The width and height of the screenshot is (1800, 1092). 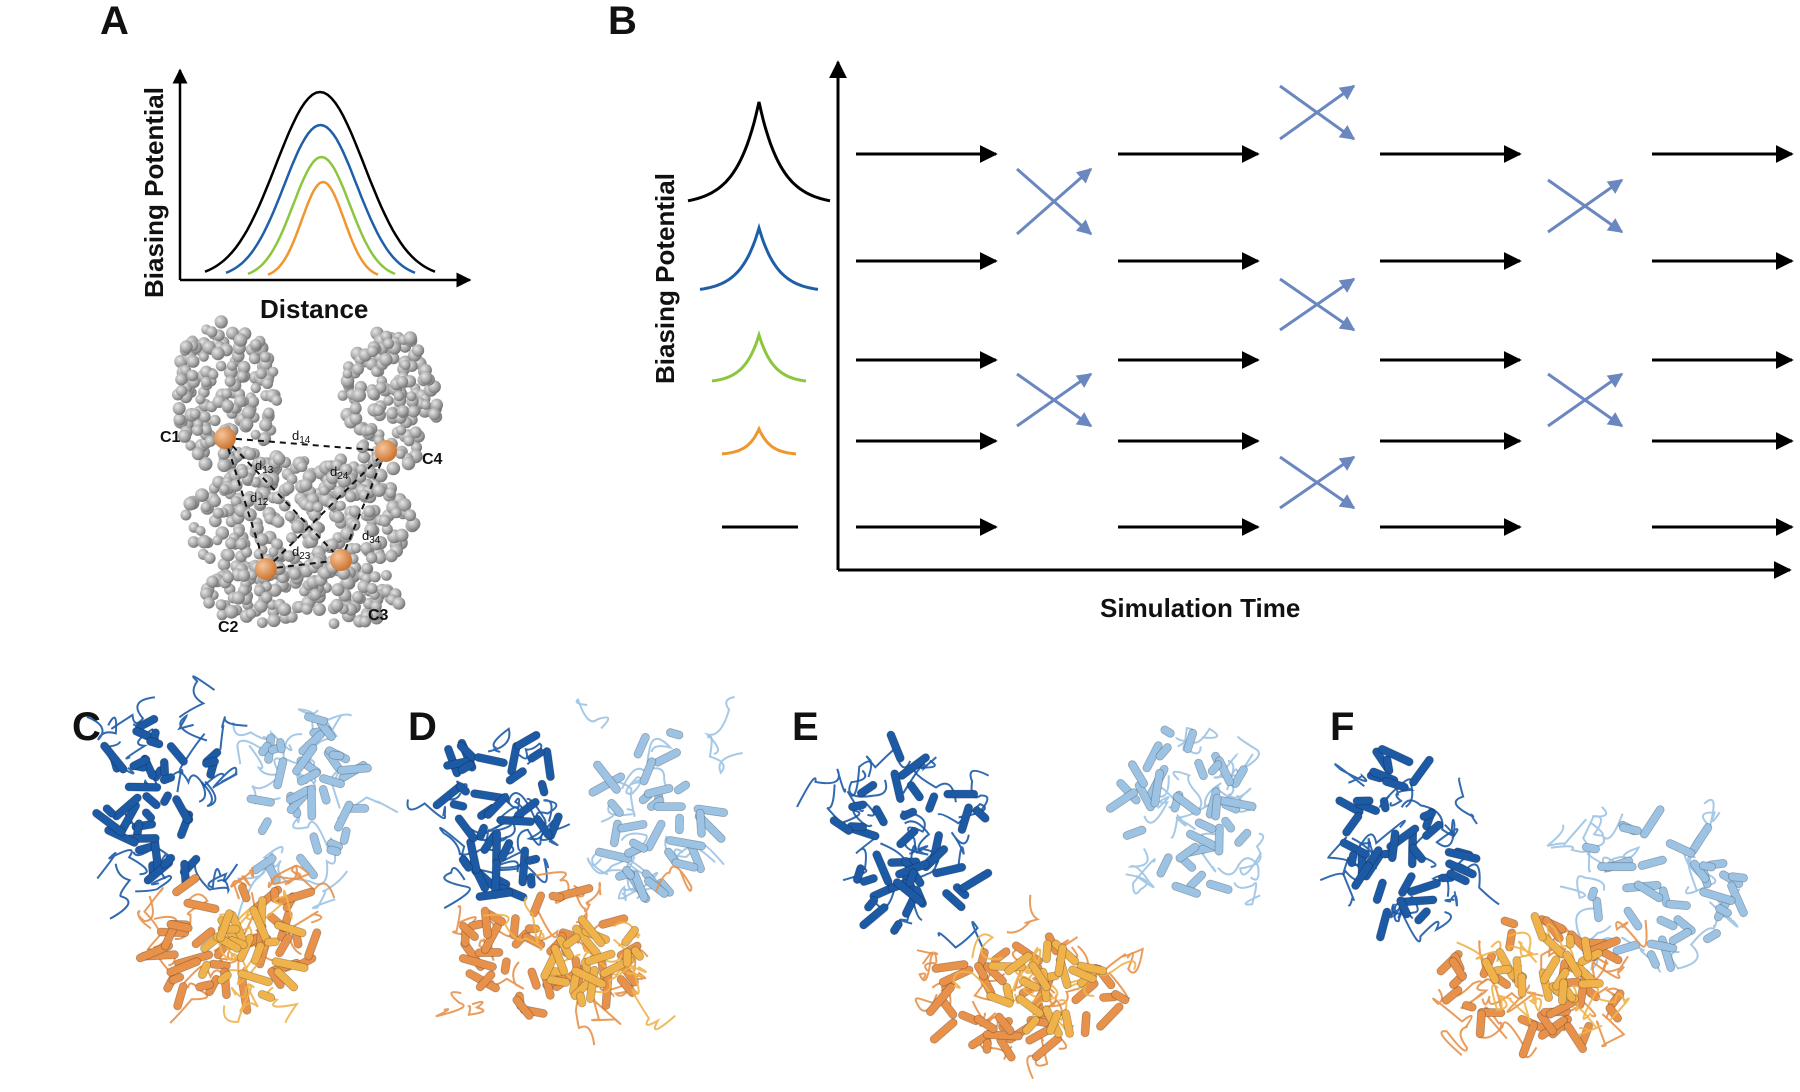 What do you see at coordinates (228, 627) in the screenshot?
I see `node-label-c2: C2` at bounding box center [228, 627].